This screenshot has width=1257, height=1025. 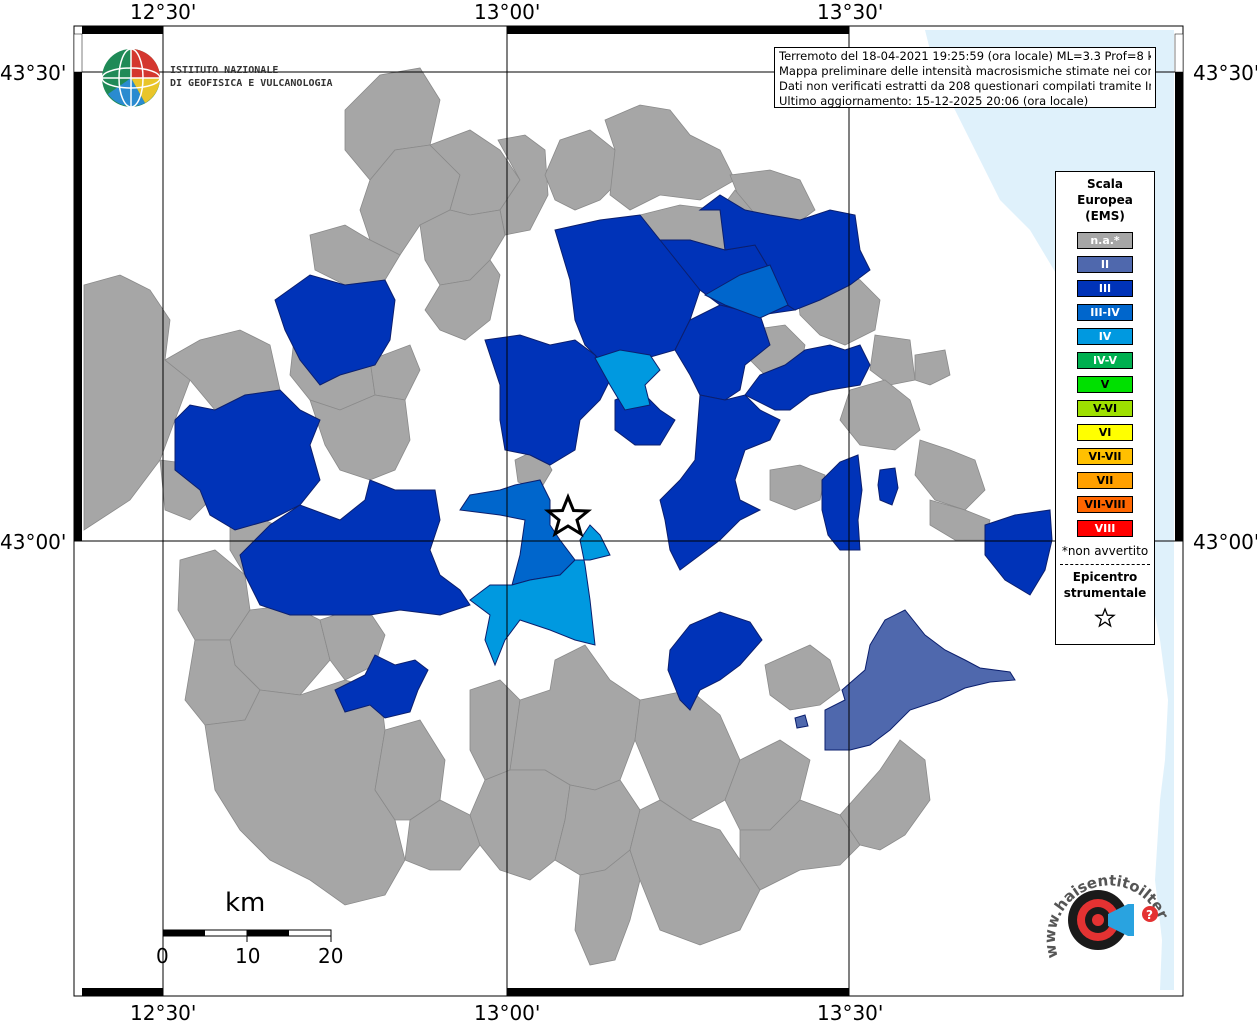 I want to click on municipalities-iii-iv, so click(x=624, y=425).